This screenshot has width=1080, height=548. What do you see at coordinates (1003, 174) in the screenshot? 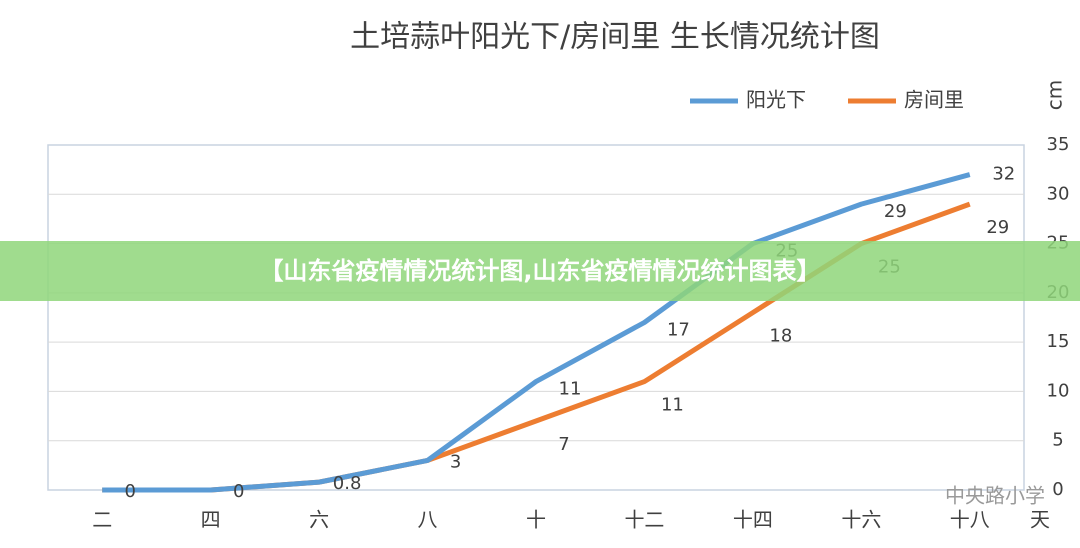
I see `data-label: 32` at bounding box center [1003, 174].